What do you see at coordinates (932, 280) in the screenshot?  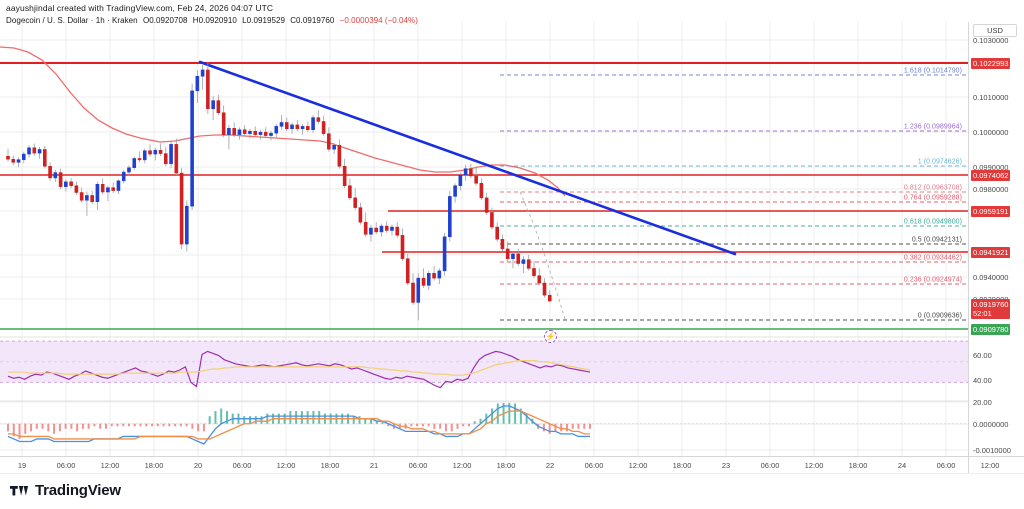 I see `fib-level-label: 0.236 (0.0924974)` at bounding box center [932, 280].